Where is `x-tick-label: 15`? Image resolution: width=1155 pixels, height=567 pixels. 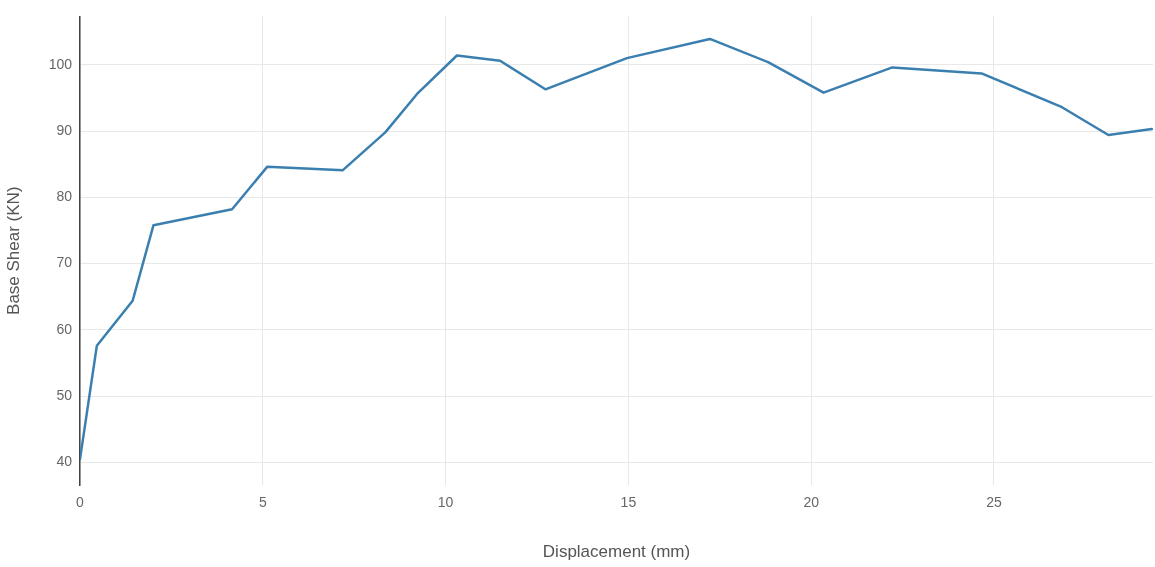
x-tick-label: 15 is located at coordinates (628, 502).